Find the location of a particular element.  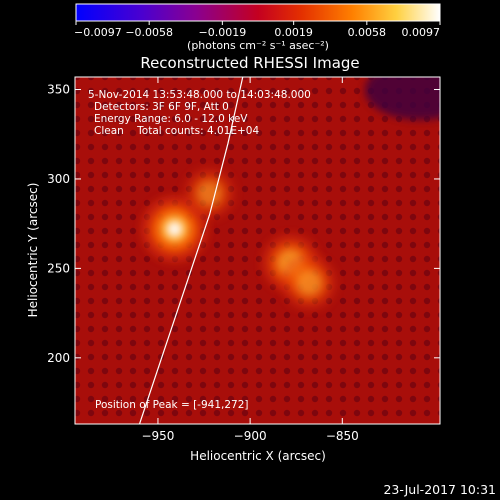

colorbar-gradient is located at coordinates (258, 12).